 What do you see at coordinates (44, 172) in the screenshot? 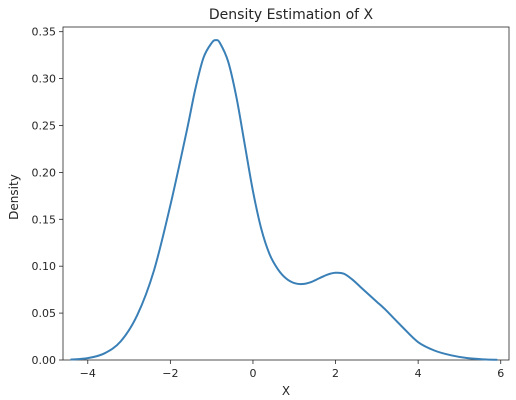
I see `y-tick-label: 0.20` at bounding box center [44, 172].